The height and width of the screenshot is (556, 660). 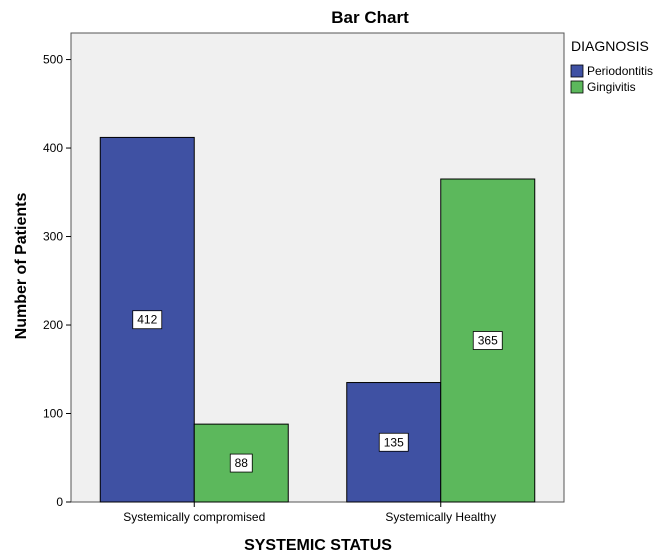 What do you see at coordinates (370, 17) in the screenshot?
I see `chart-title: Bar Chart` at bounding box center [370, 17].